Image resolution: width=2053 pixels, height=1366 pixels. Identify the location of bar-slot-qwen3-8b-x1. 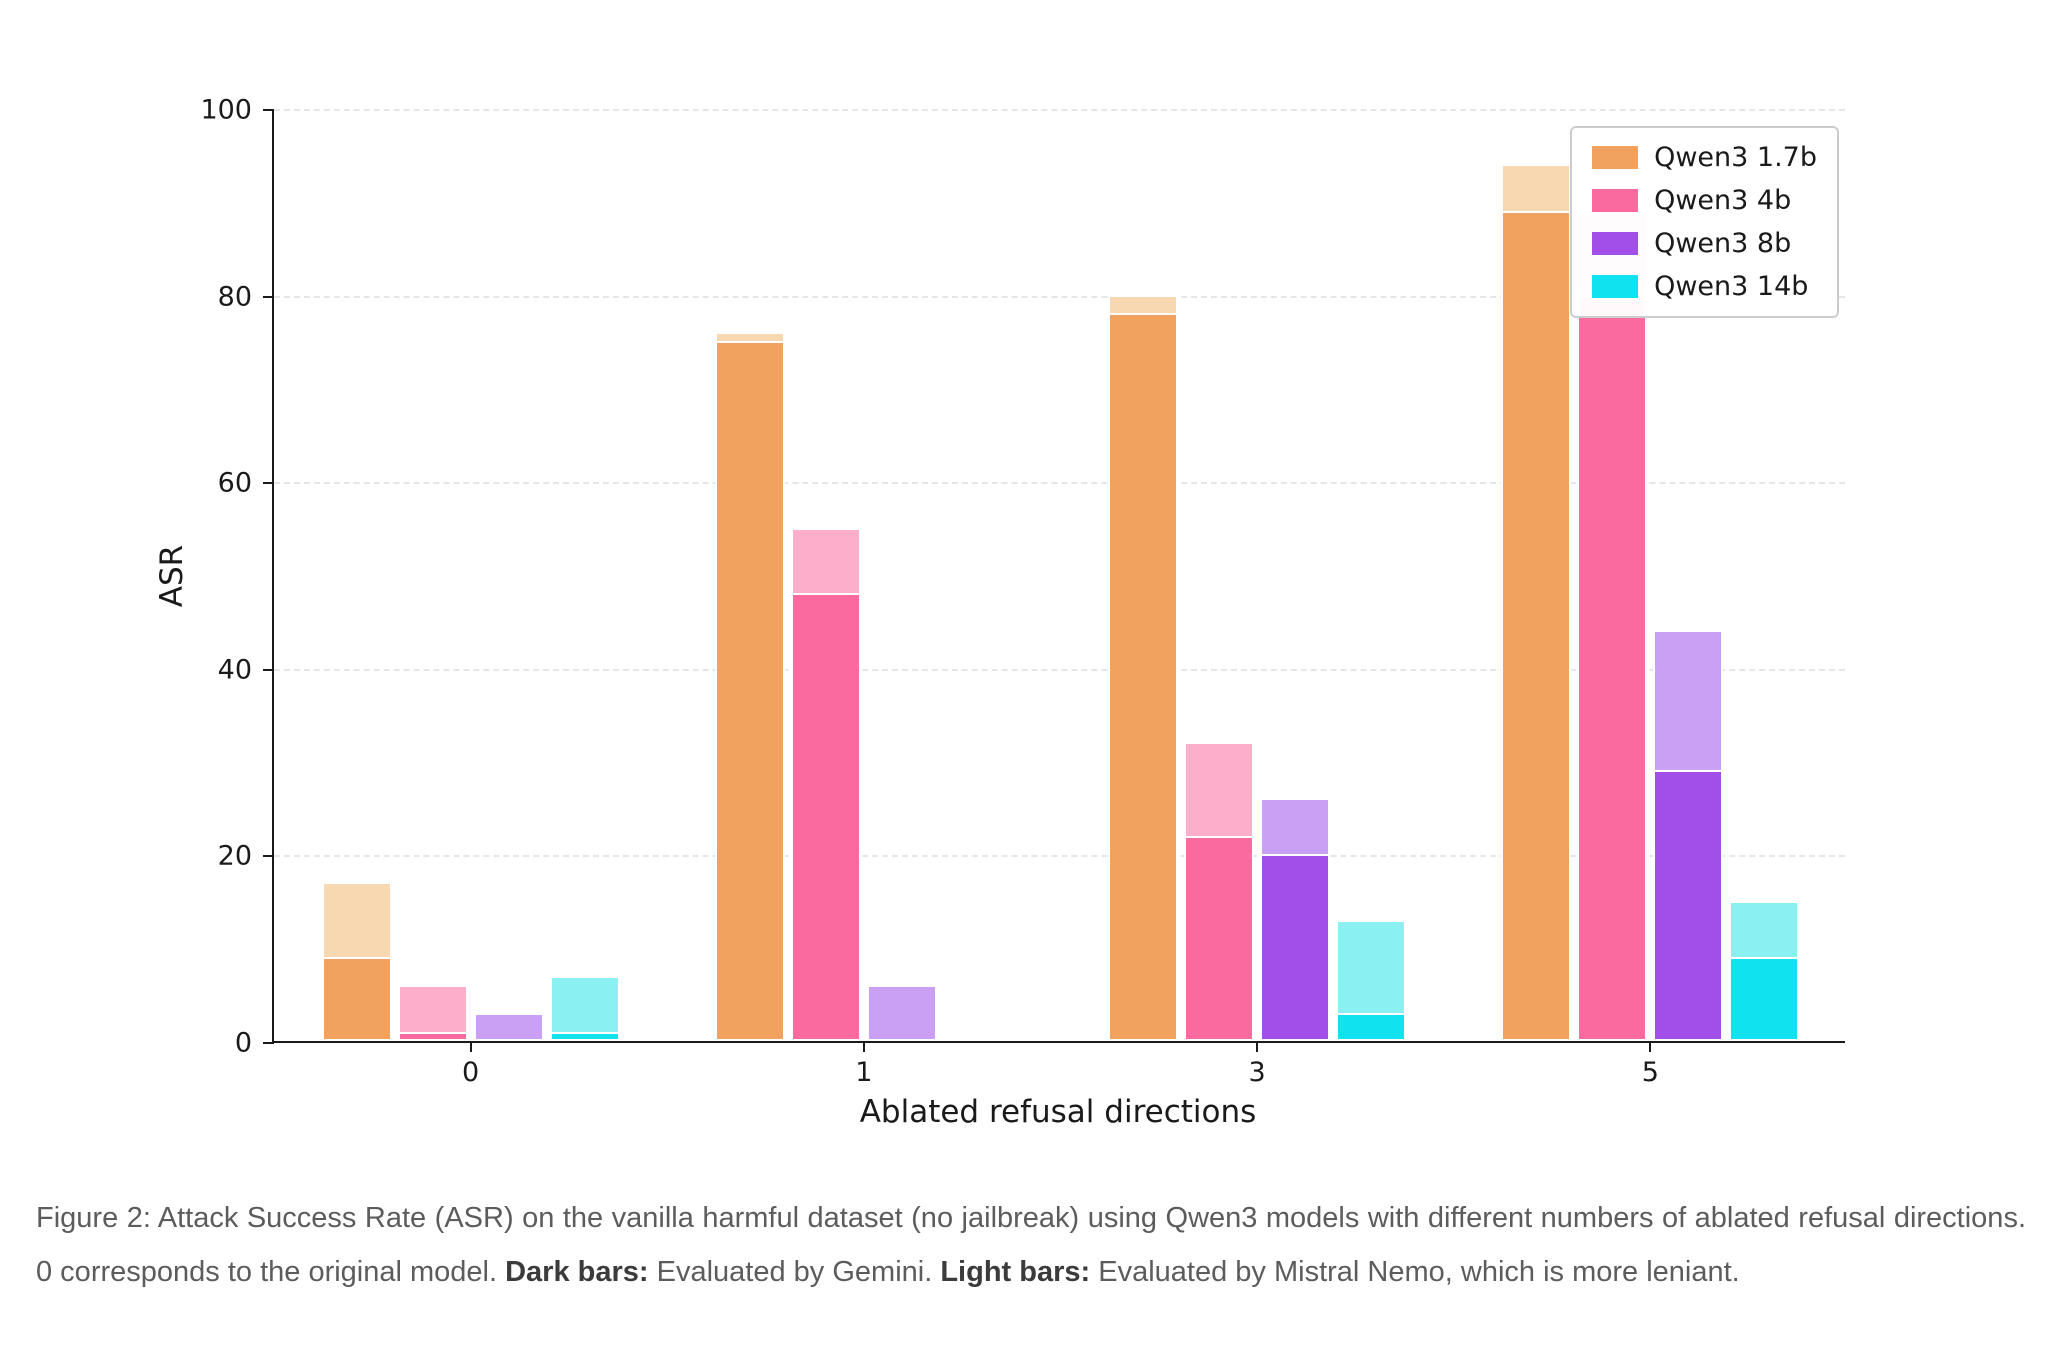
(901, 574).